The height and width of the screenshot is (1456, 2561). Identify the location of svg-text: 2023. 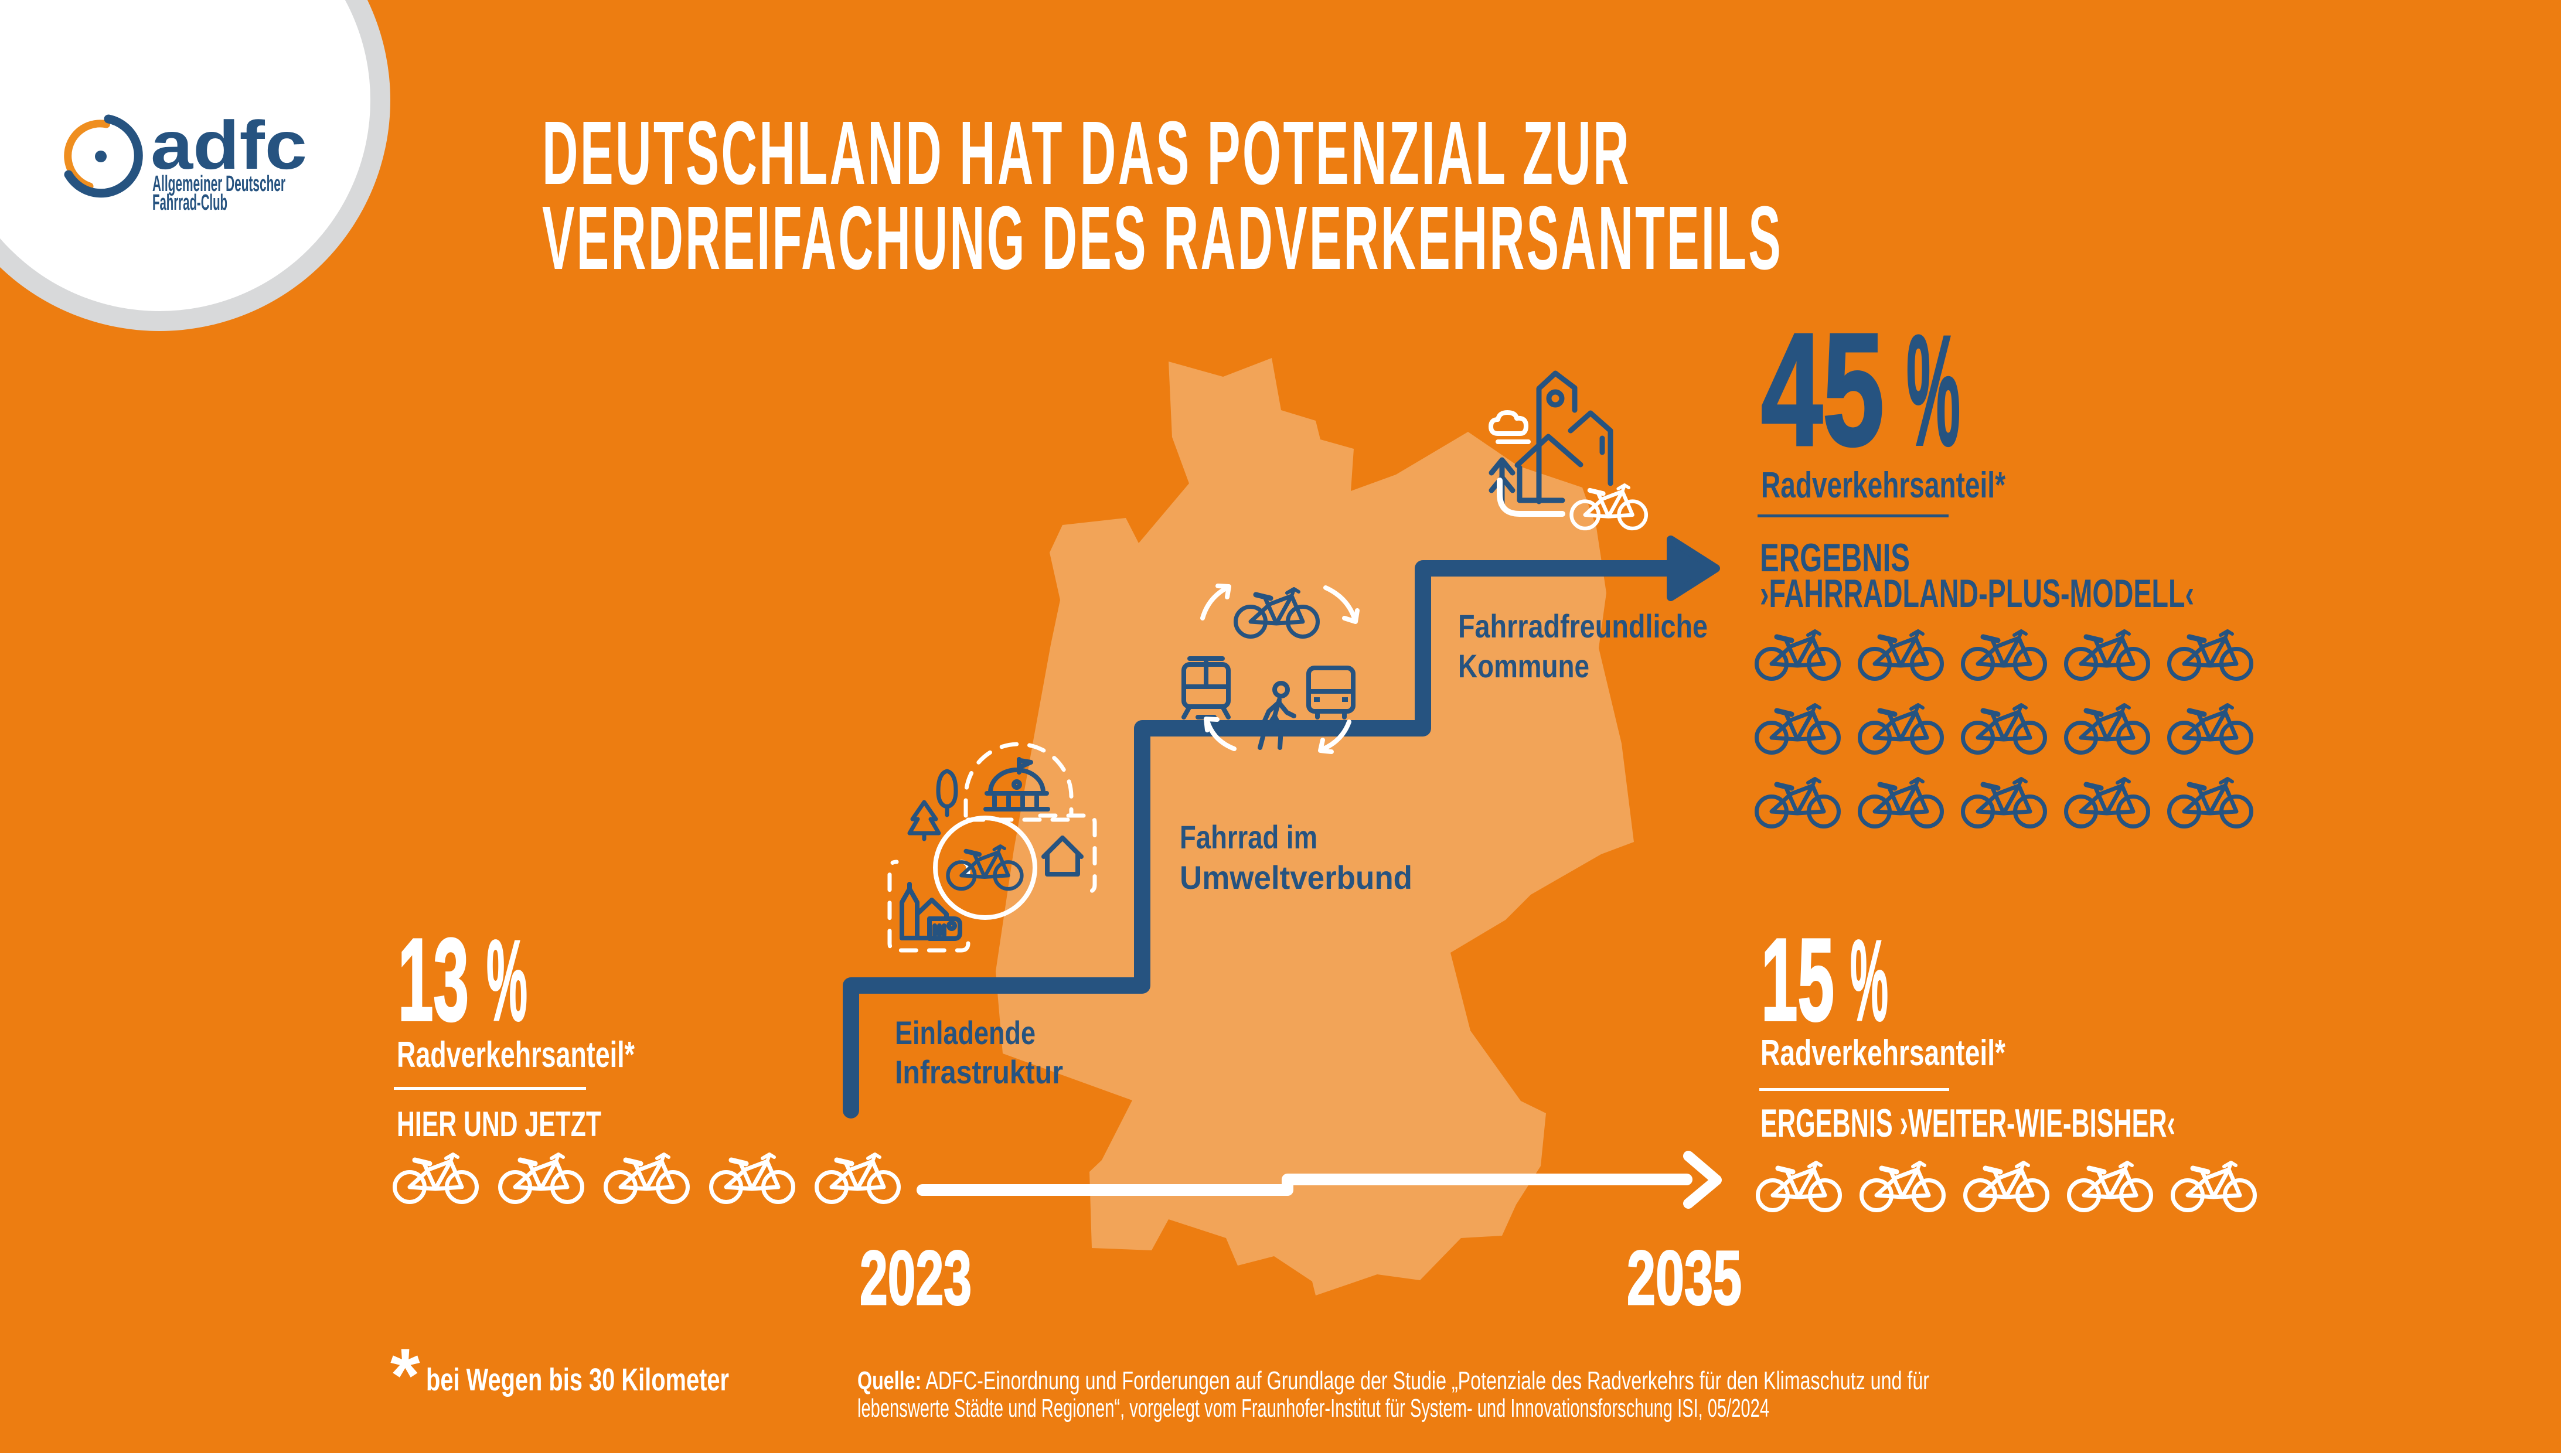
(916, 1278).